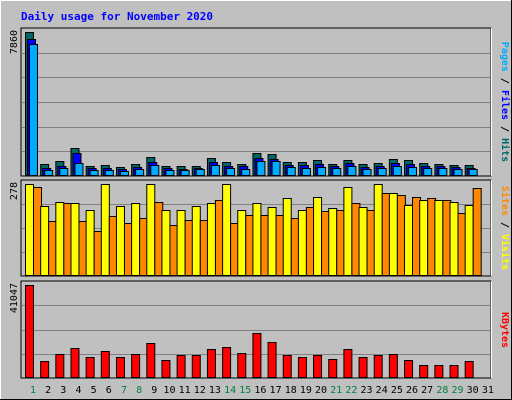  Describe the element at coordinates (473, 390) in the screenshot. I see `day-label-30: 30` at that location.